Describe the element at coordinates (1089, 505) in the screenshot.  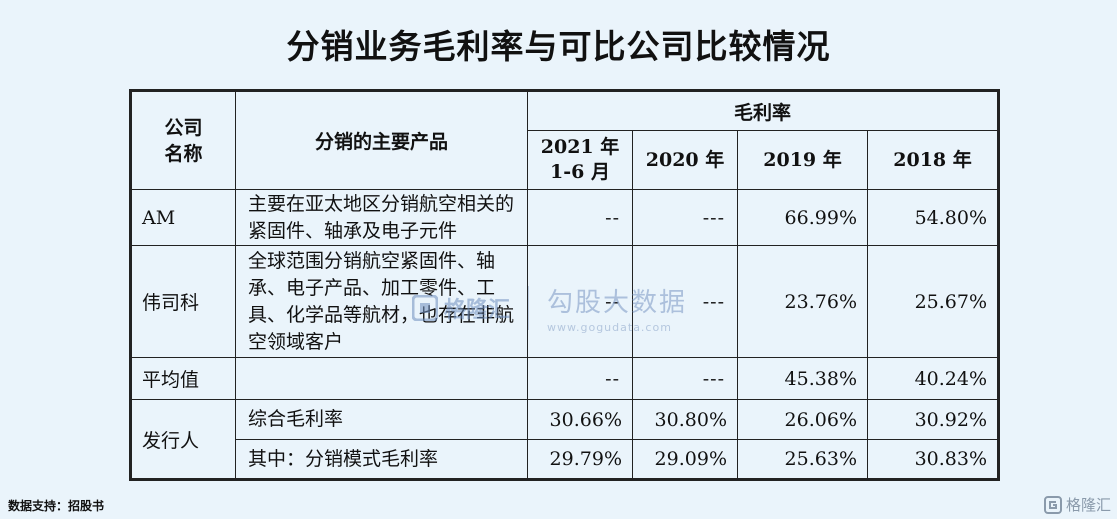
I see `corner-logo-text: 格隆汇` at that location.